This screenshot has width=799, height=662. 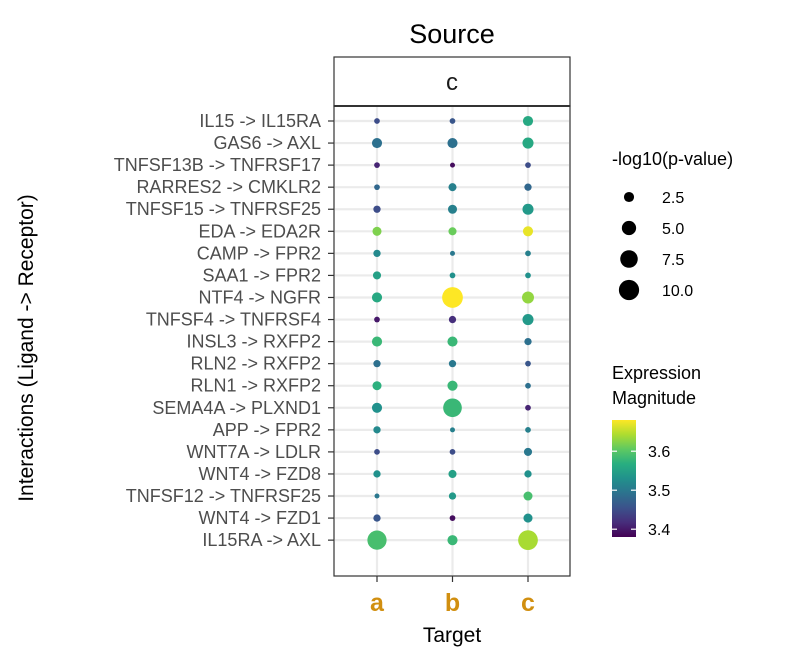 What do you see at coordinates (673, 229) in the screenshot?
I see `size-legend-label: 5.0` at bounding box center [673, 229].